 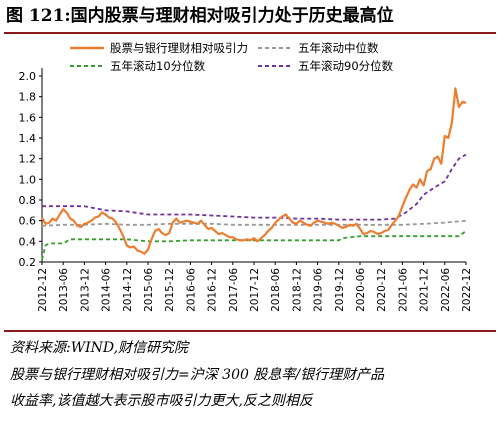 I want to click on x-tick-label: 2019-12, so click(x=340, y=290).